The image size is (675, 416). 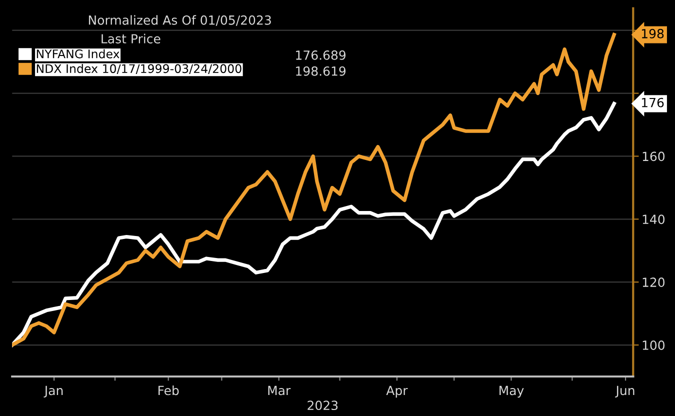 What do you see at coordinates (78, 53) in the screenshot?
I see `legend-label: NYFANG Index` at bounding box center [78, 53].